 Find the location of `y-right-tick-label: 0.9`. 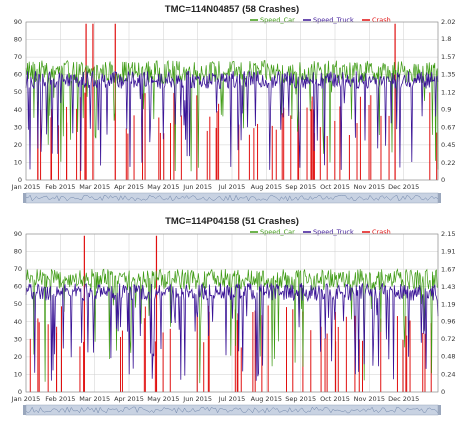

y-right-tick-label: 0.9 is located at coordinates (446, 110).